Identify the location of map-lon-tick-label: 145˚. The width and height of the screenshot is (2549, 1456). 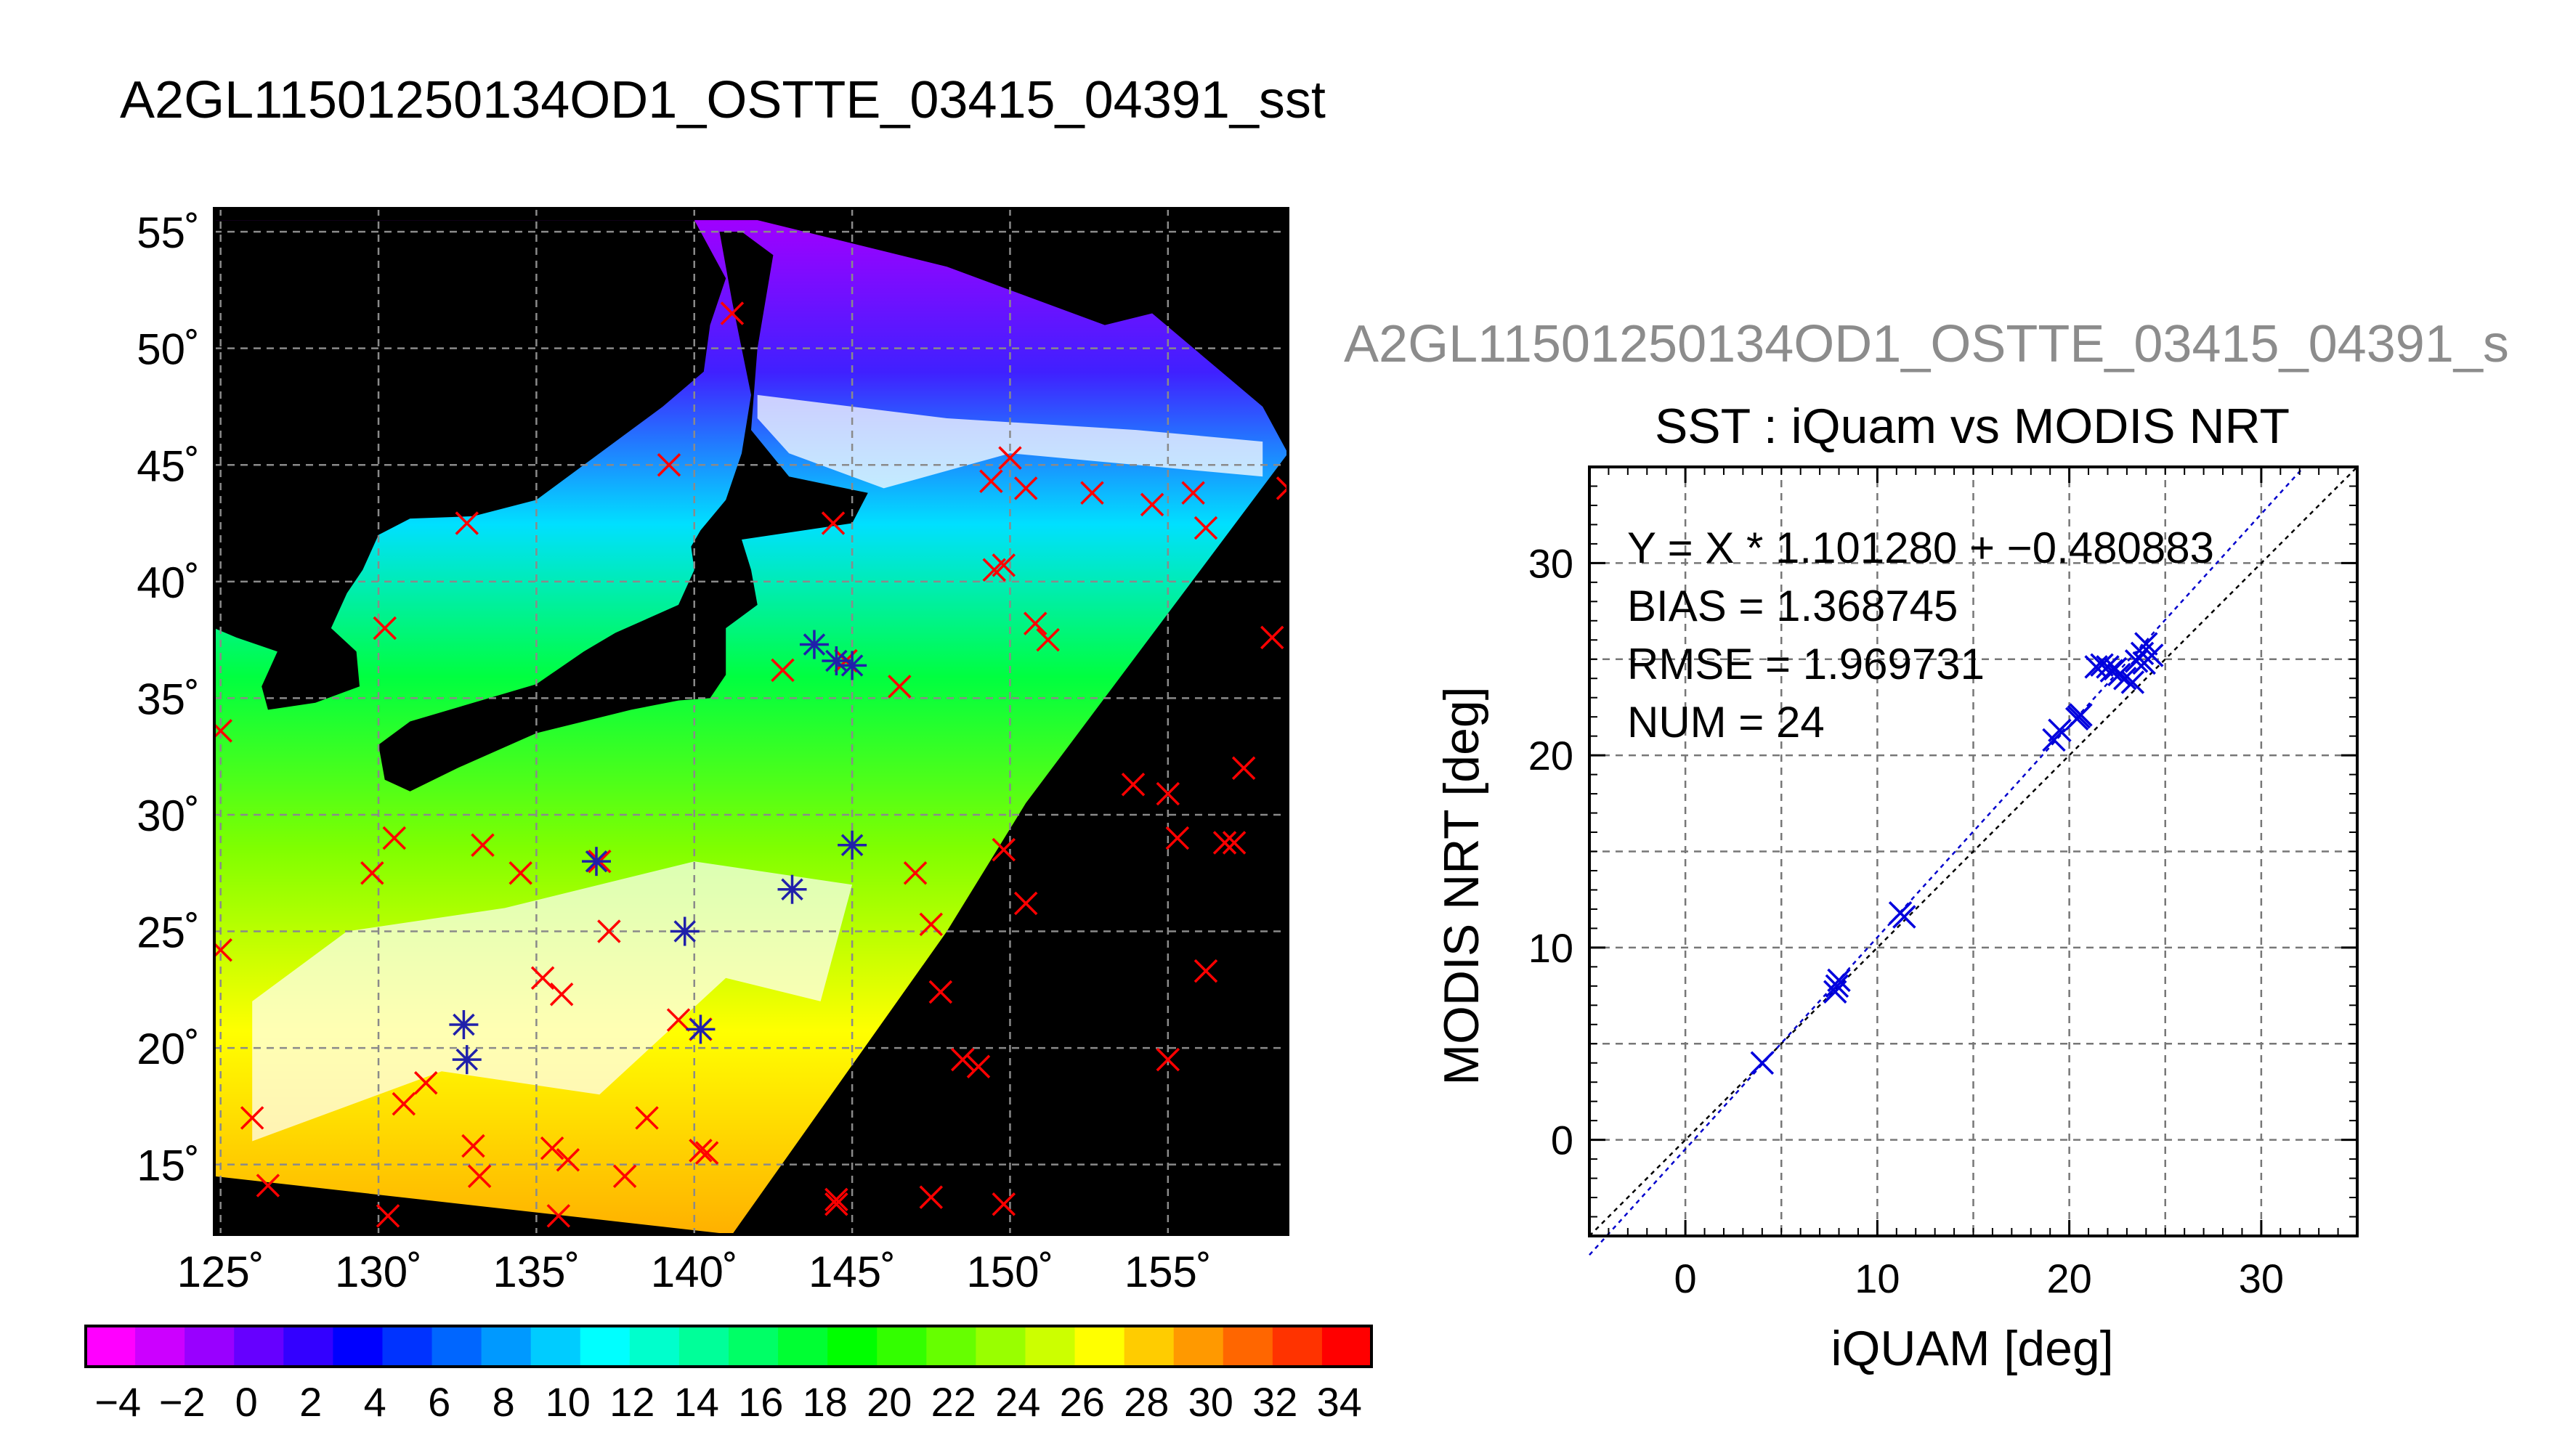
(853, 1272).